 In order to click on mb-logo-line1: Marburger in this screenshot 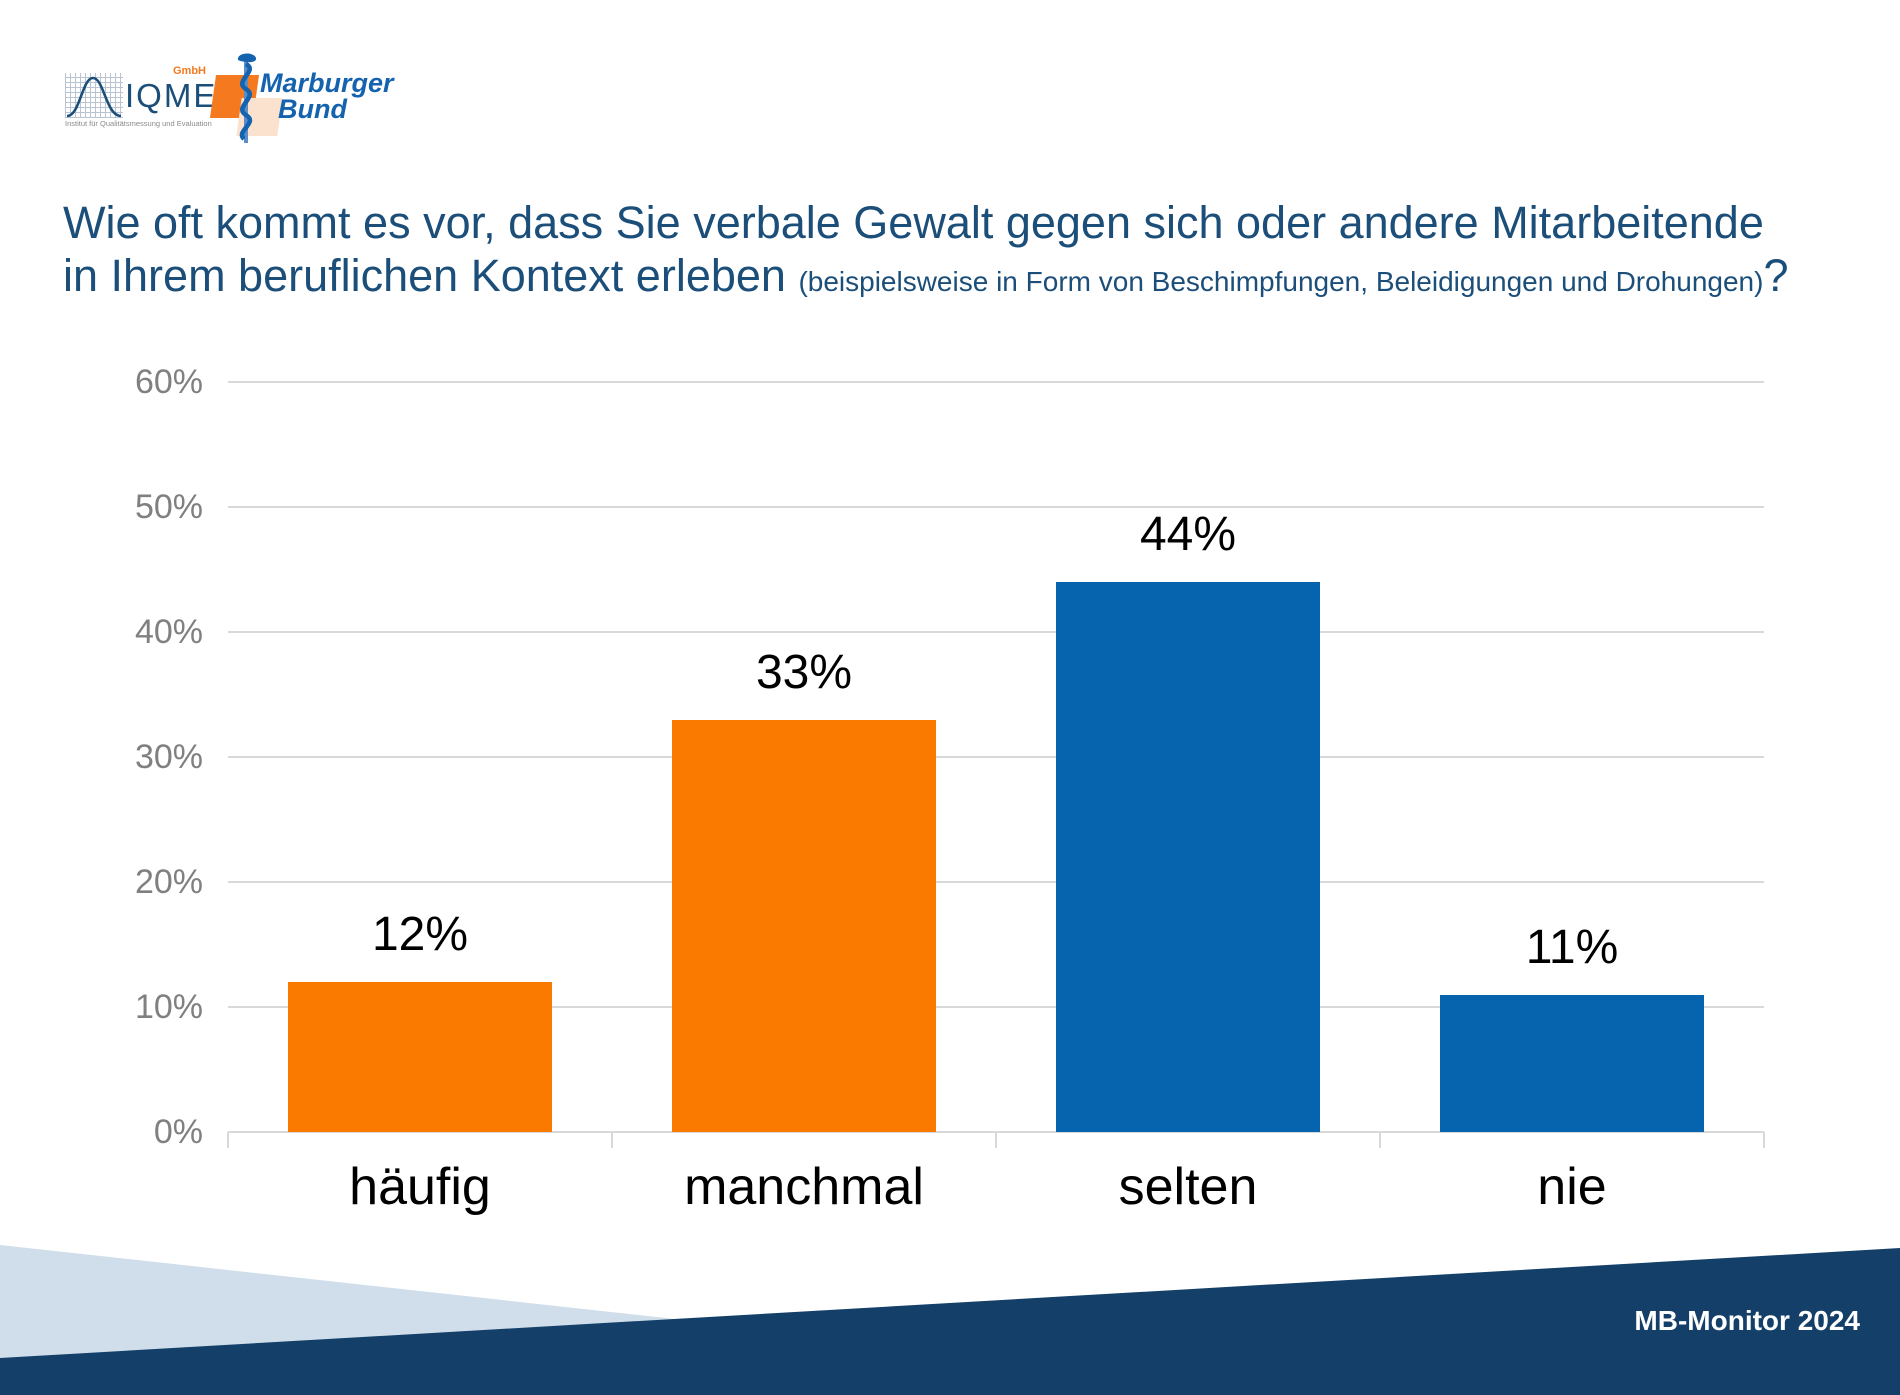, I will do `click(327, 83)`.